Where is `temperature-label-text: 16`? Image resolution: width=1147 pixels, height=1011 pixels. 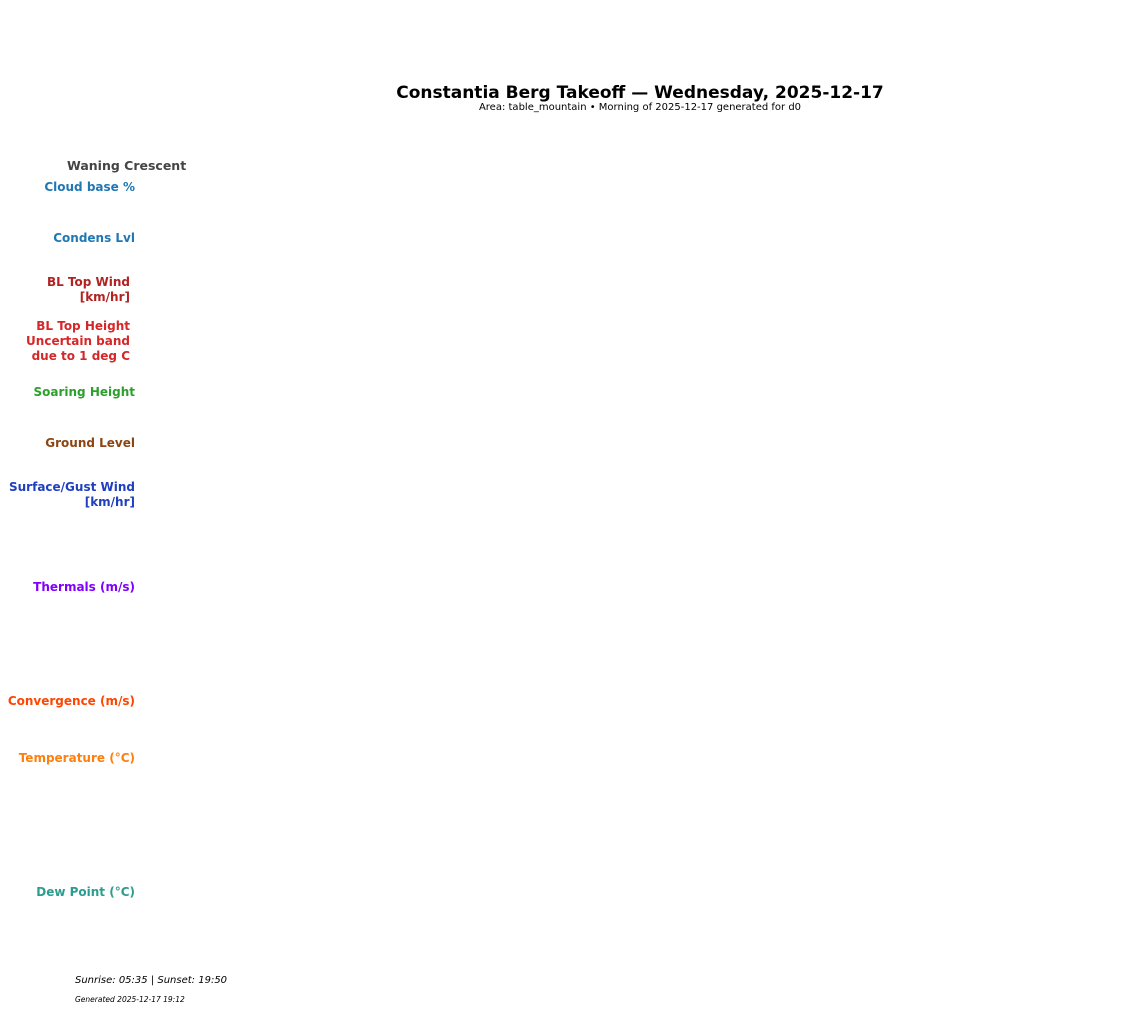 temperature-label-text: 16 is located at coordinates (297, 779).